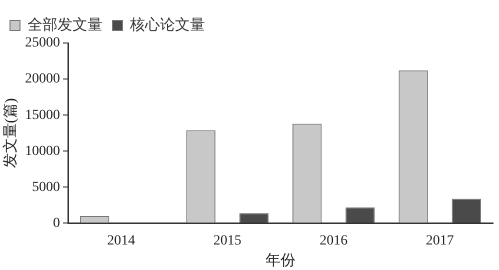 The width and height of the screenshot is (499, 270). What do you see at coordinates (46, 187) in the screenshot?
I see `y-tick-label: 5000` at bounding box center [46, 187].